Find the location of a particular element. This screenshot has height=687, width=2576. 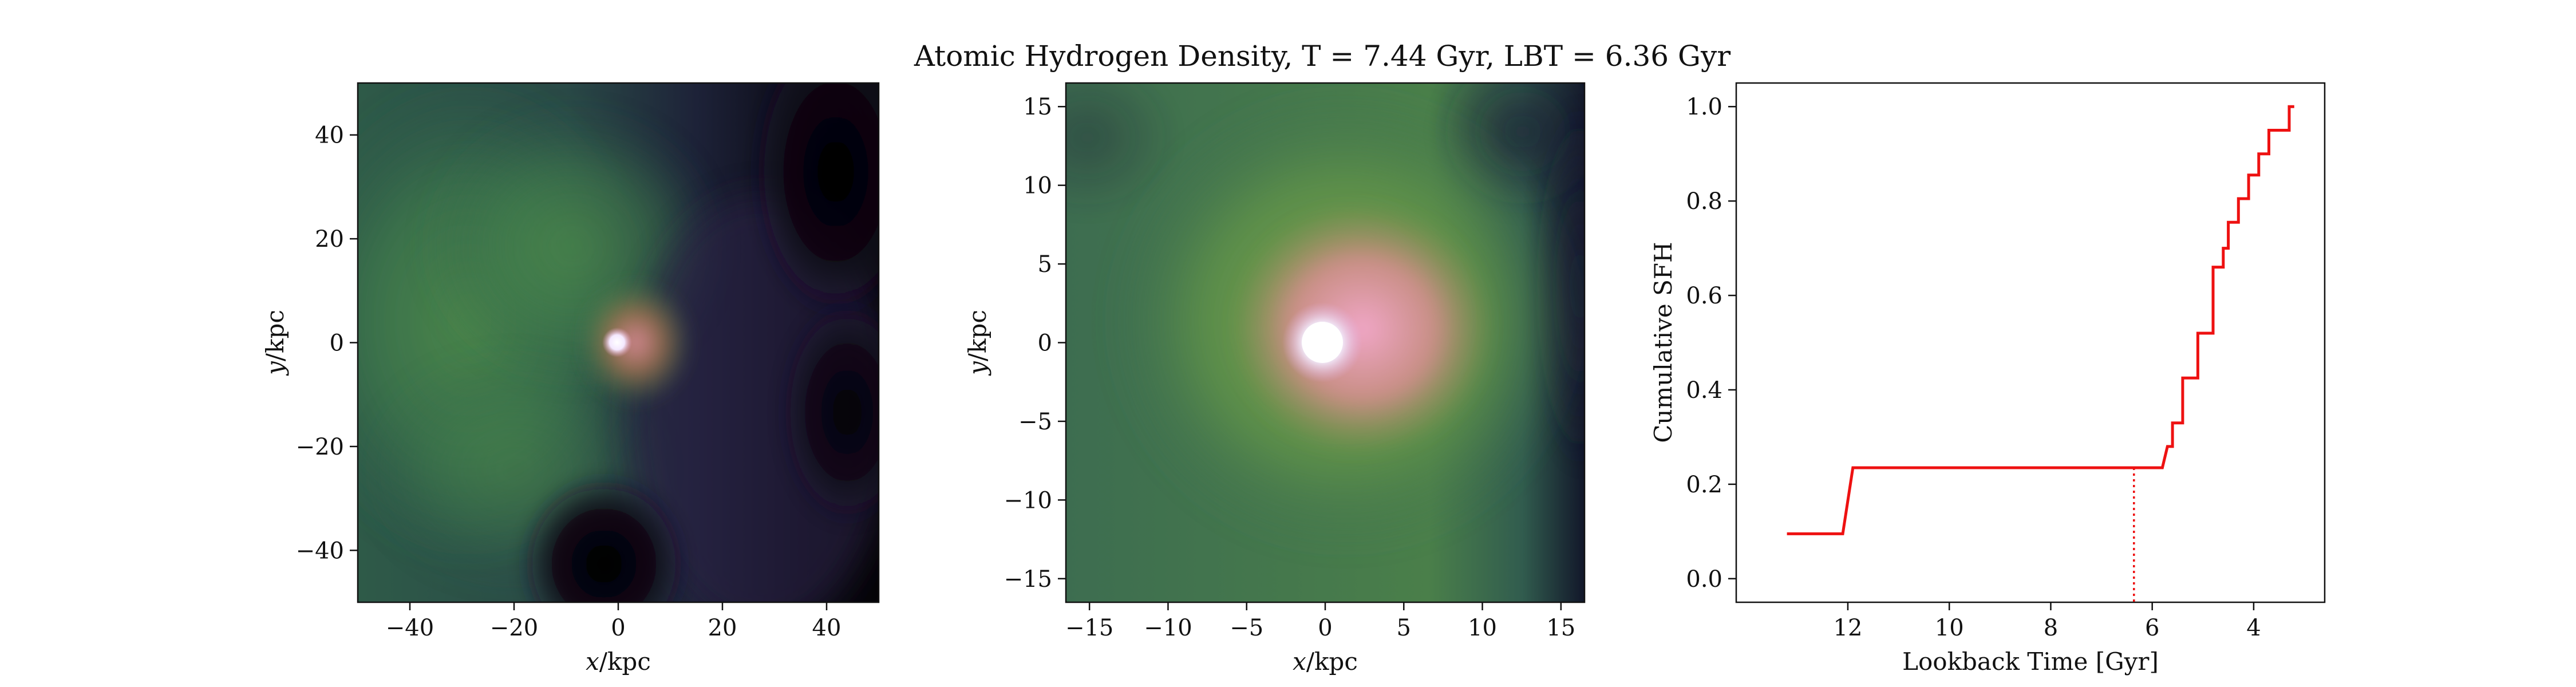

middle-y-tick-label: 15 is located at coordinates (1037, 107).